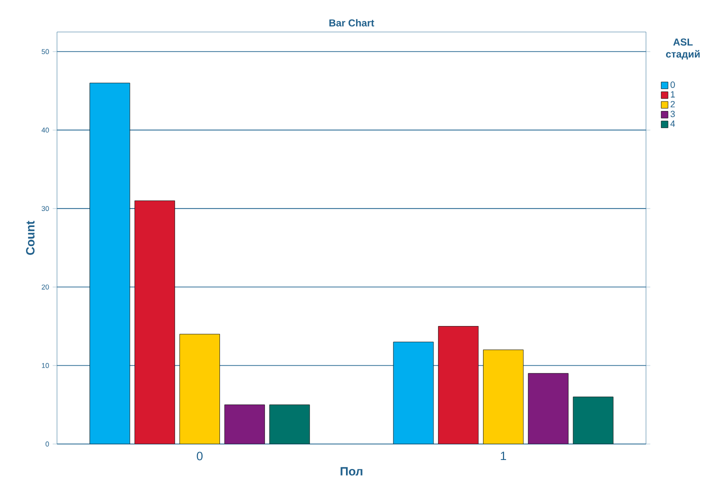 Image resolution: width=716 pixels, height=499 pixels. What do you see at coordinates (351, 22) in the screenshot?
I see `chart-title: Bar Chart` at bounding box center [351, 22].